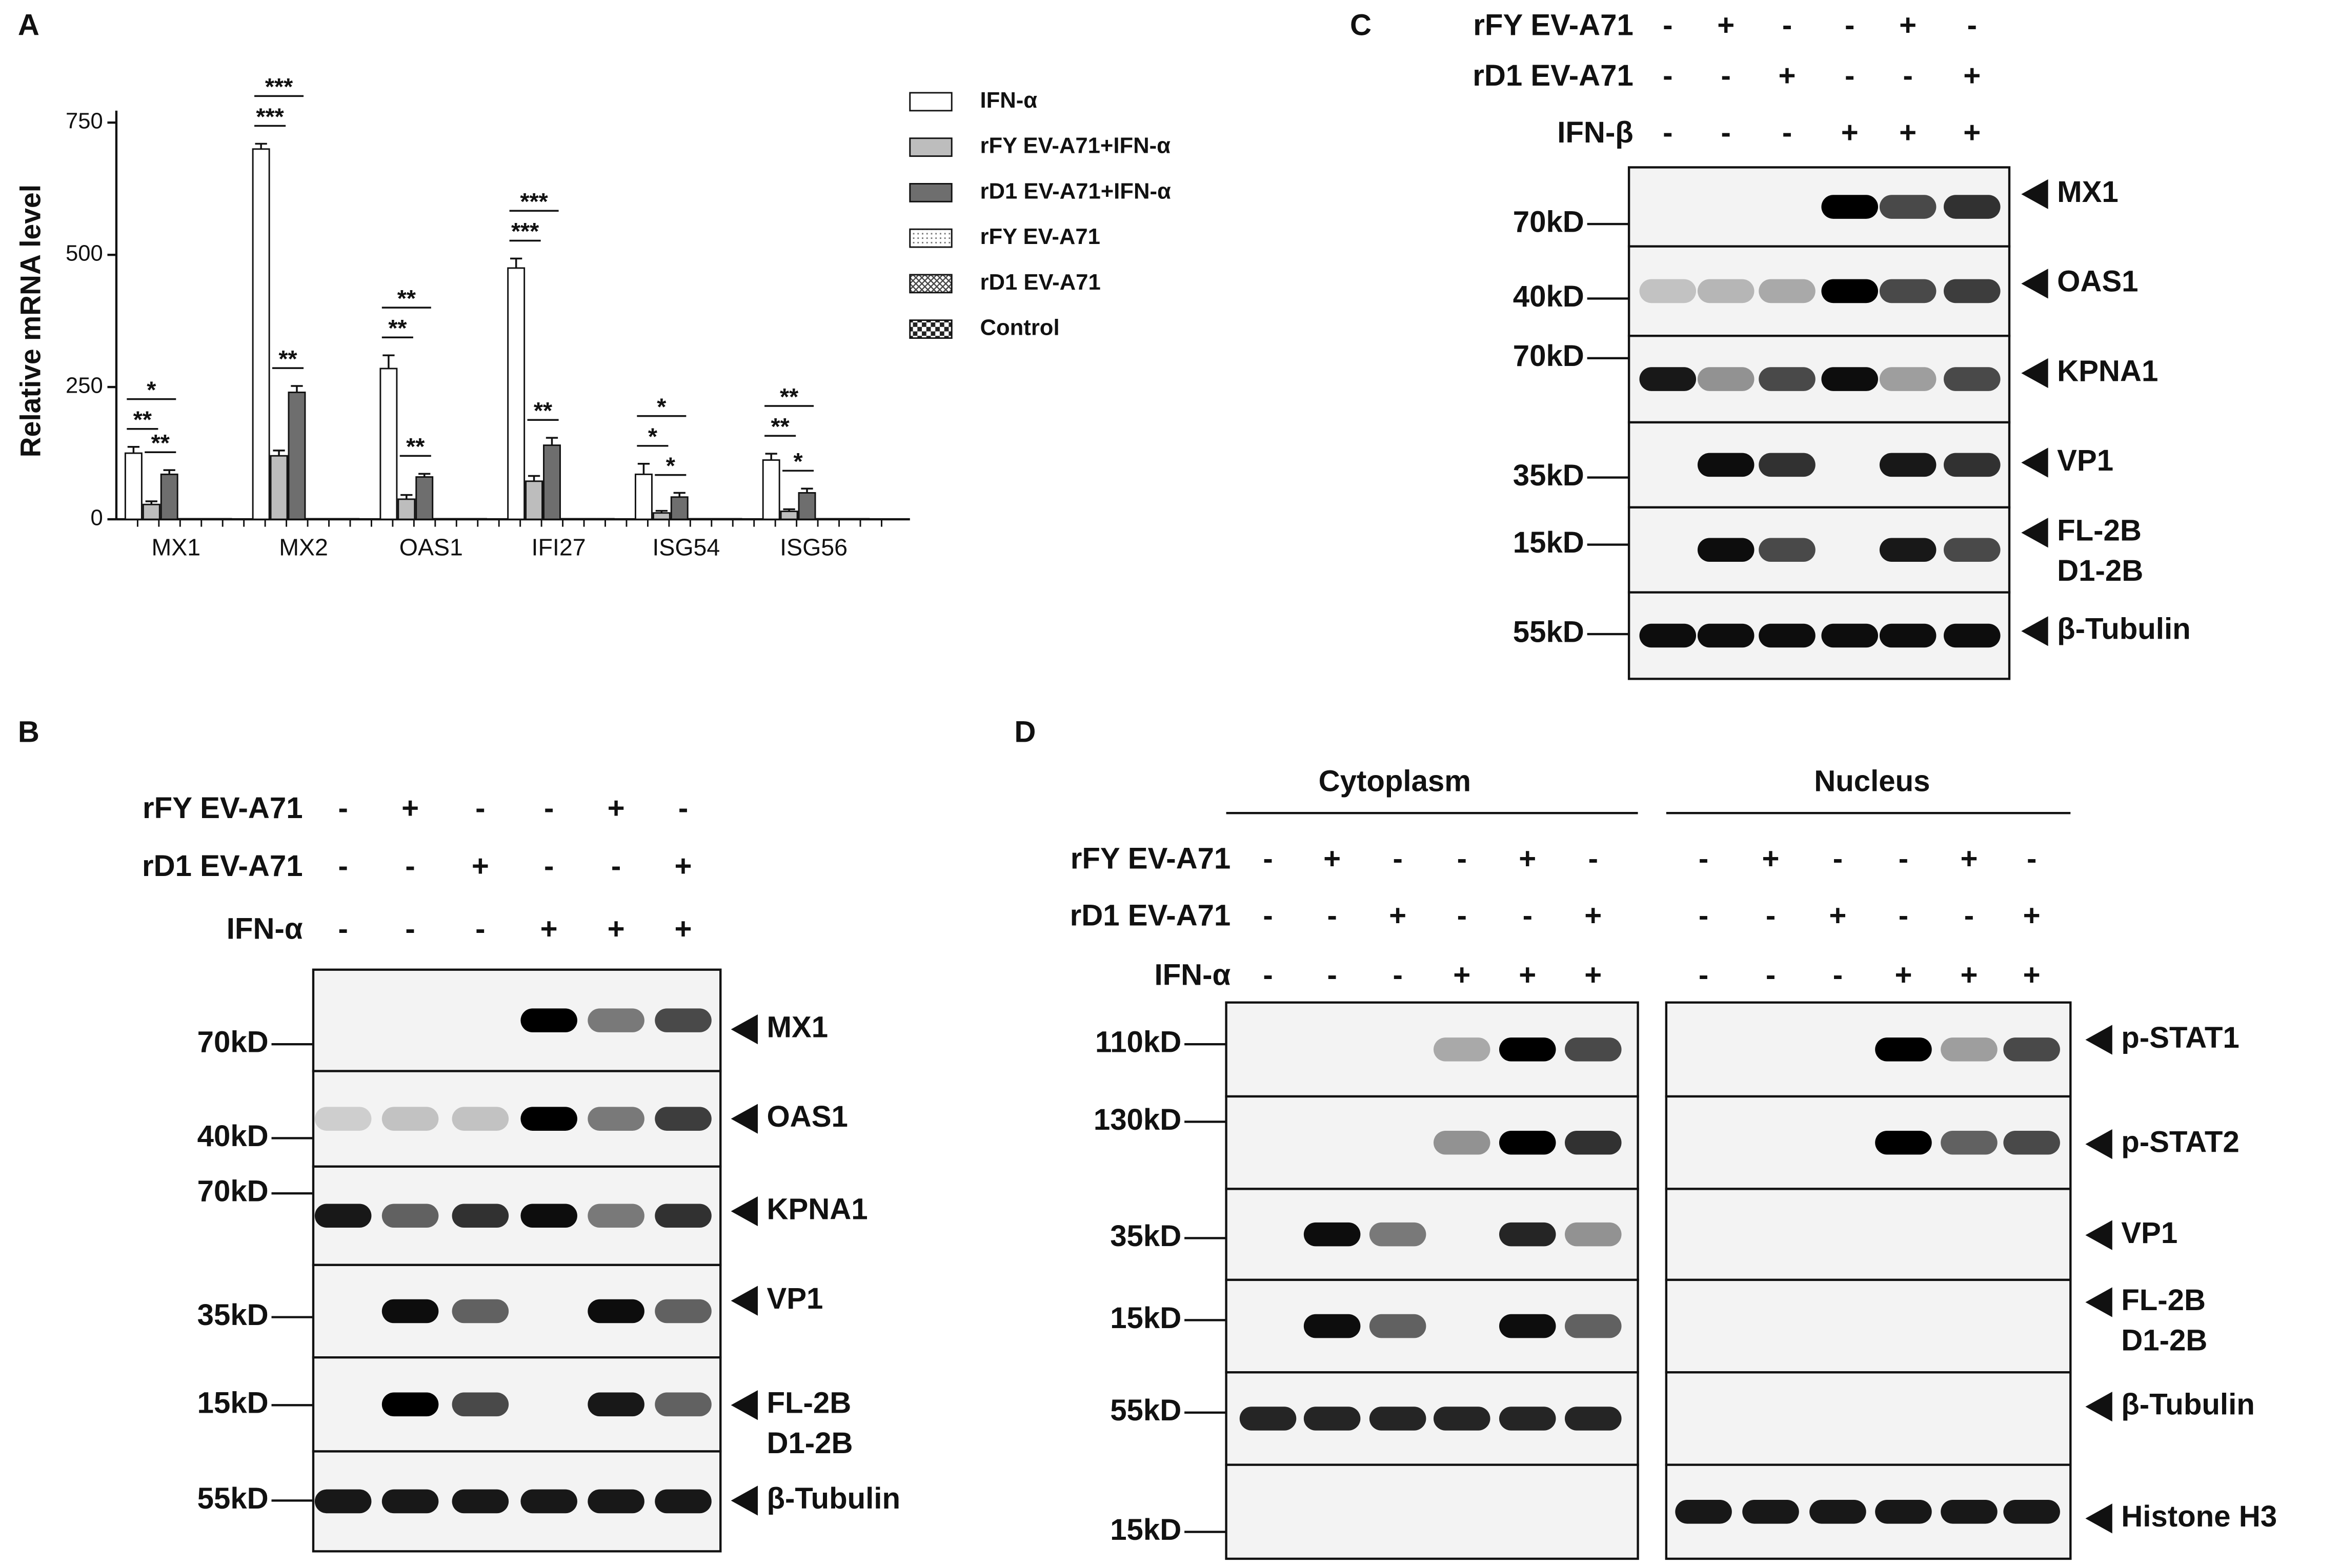 The image size is (2339, 1568). What do you see at coordinates (1192, 975) in the screenshot?
I see `condition-label: IFN-α` at bounding box center [1192, 975].